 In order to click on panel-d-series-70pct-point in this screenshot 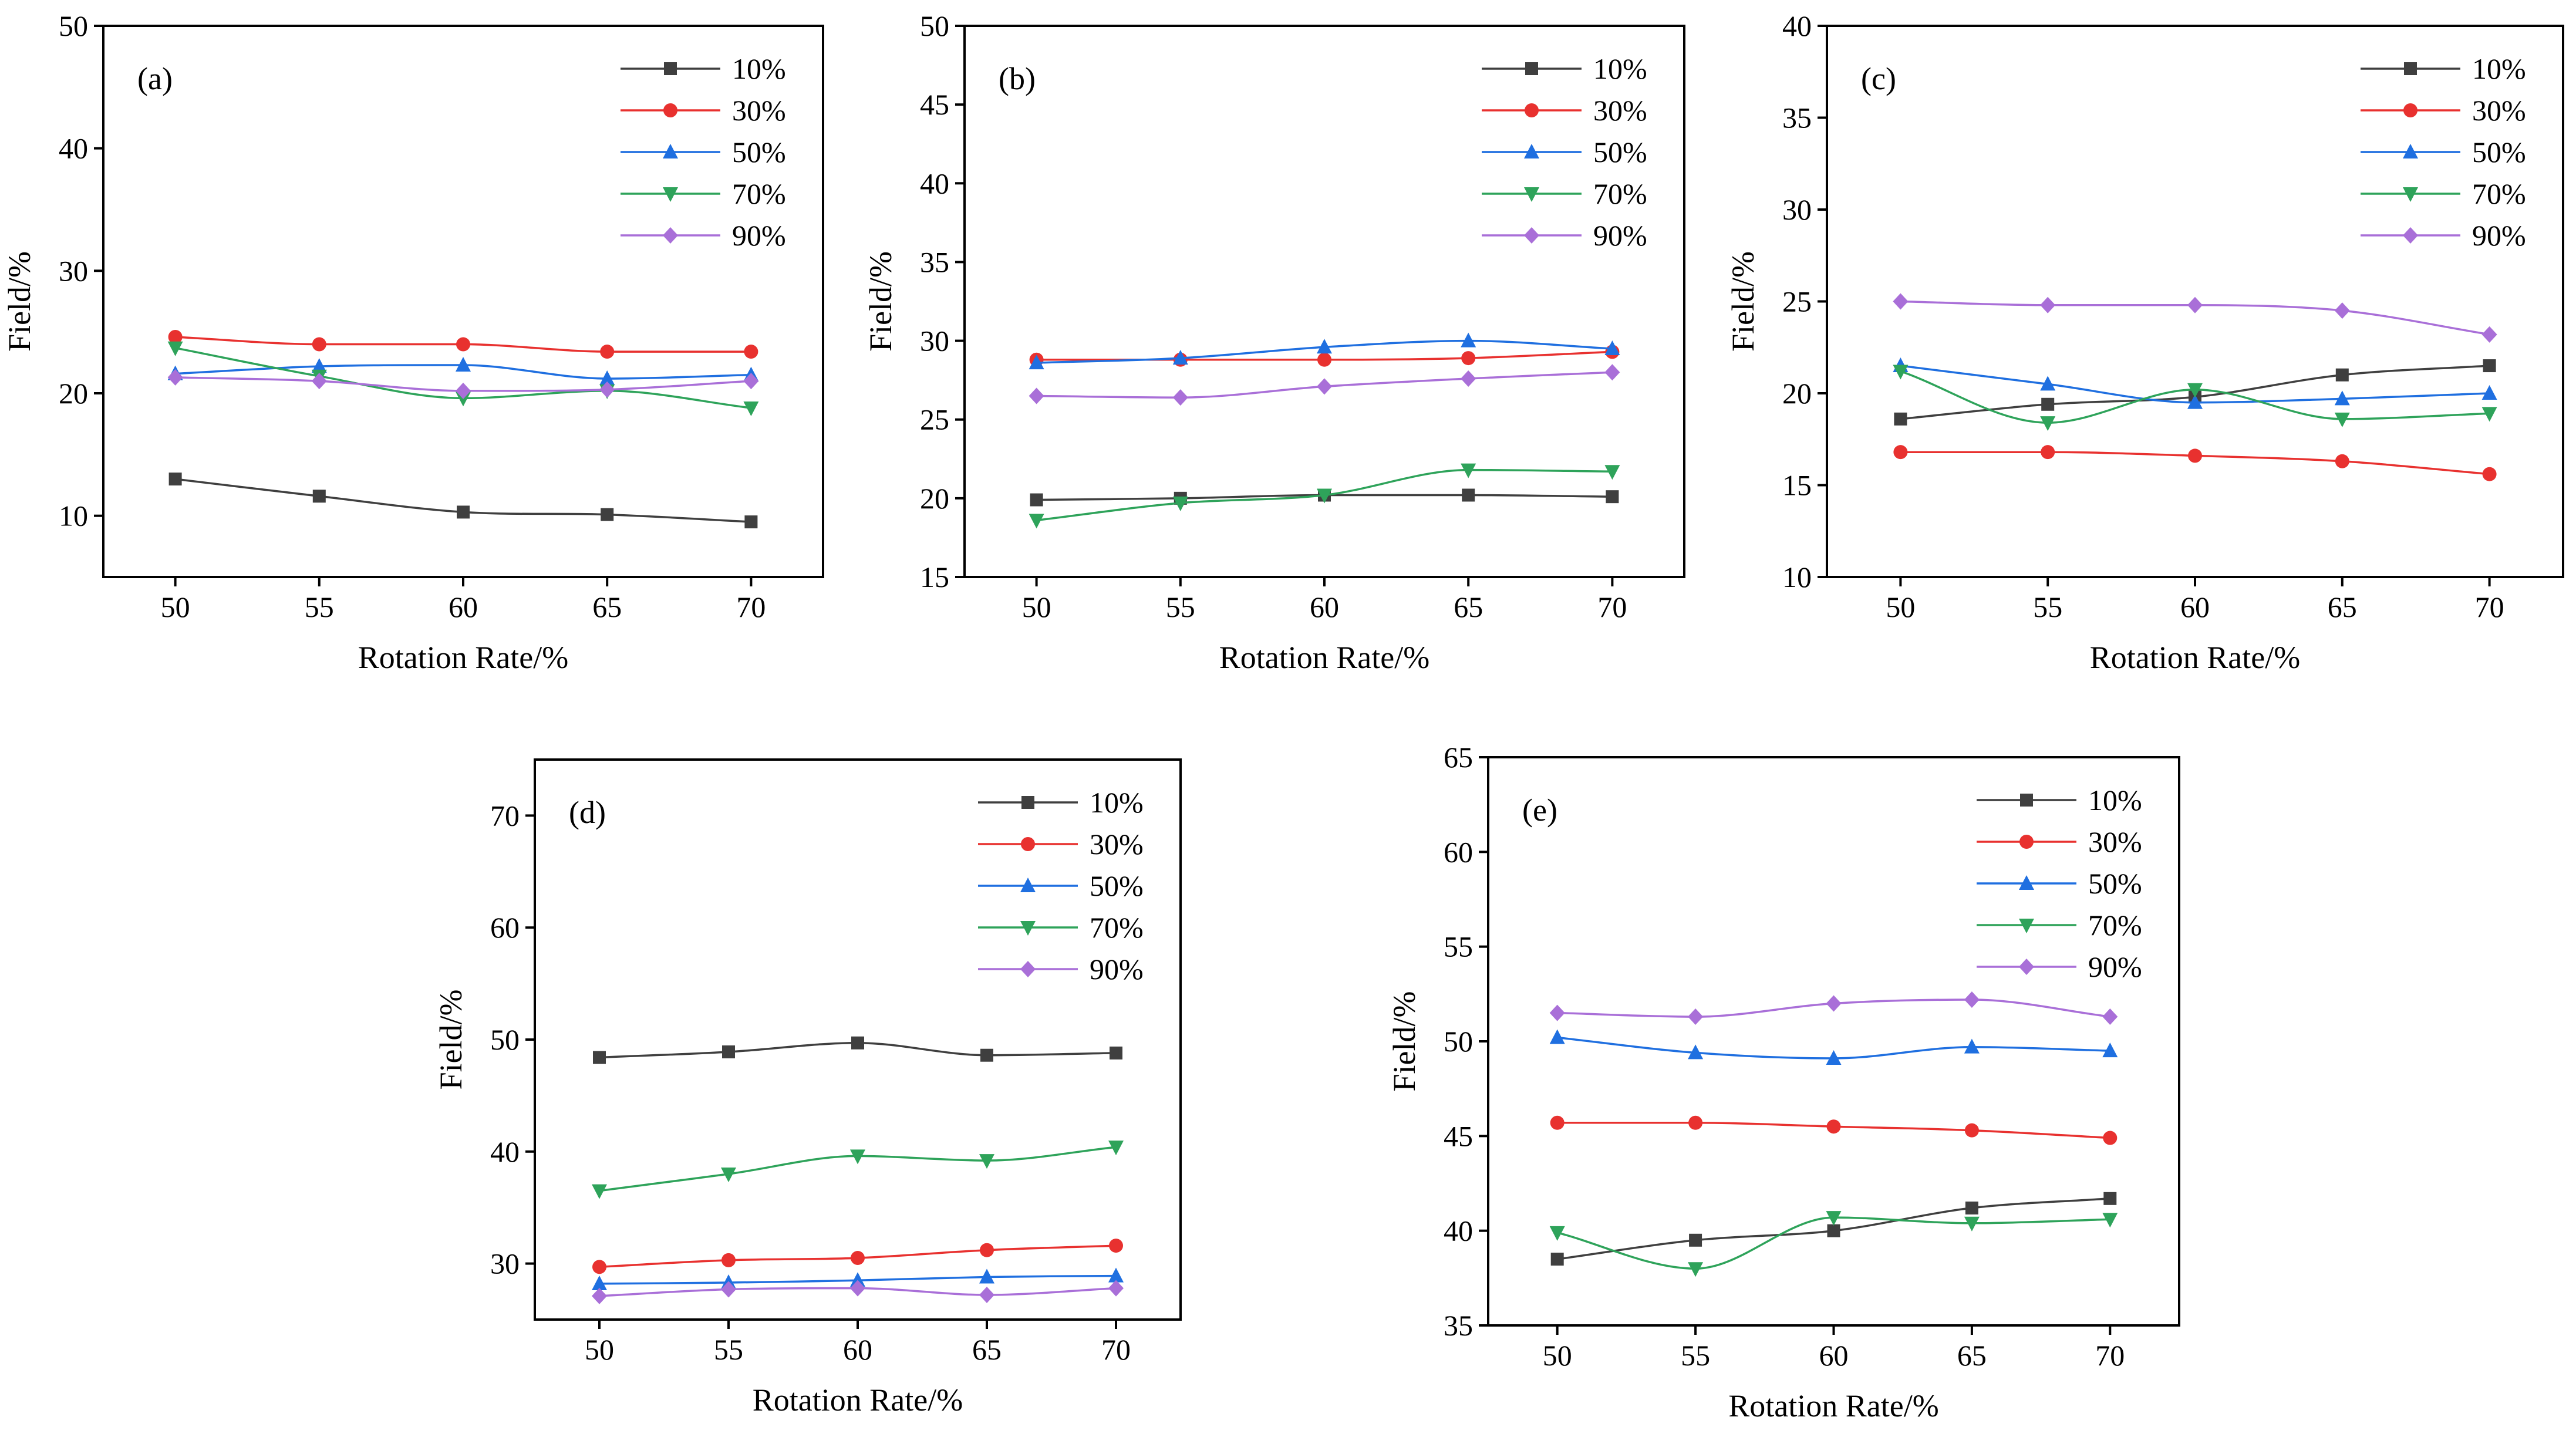, I will do `click(728, 1174)`.